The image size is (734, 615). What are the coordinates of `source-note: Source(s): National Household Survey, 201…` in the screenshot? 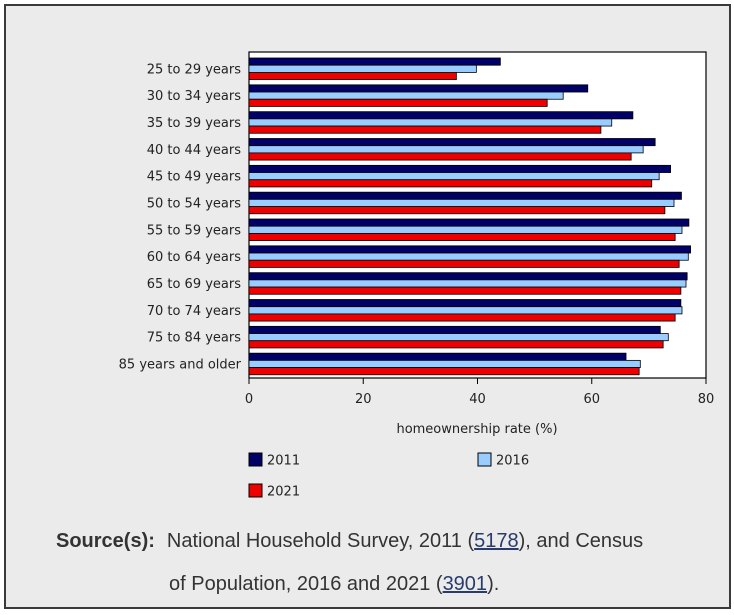 It's located at (376, 563).